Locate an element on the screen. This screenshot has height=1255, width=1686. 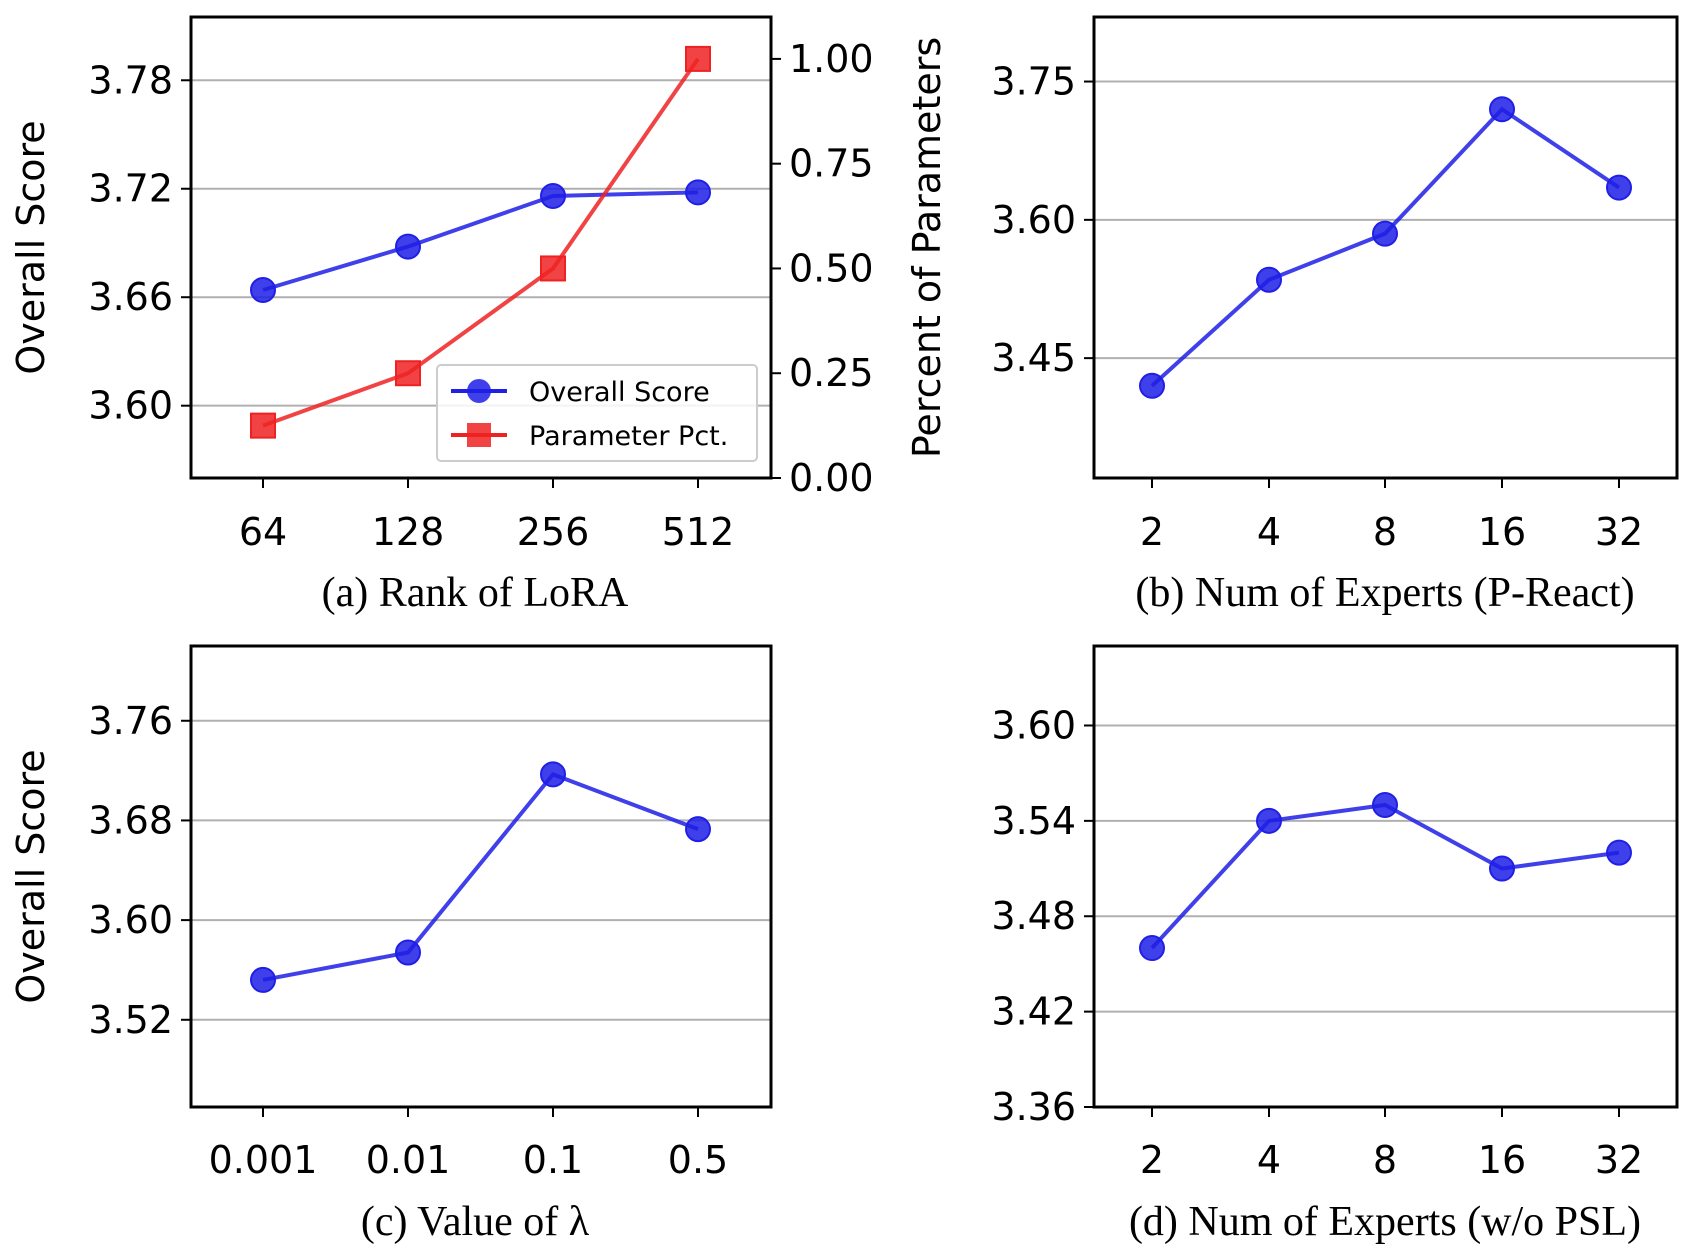
legend-label-1: Parameter Pct. is located at coordinates (628, 436).